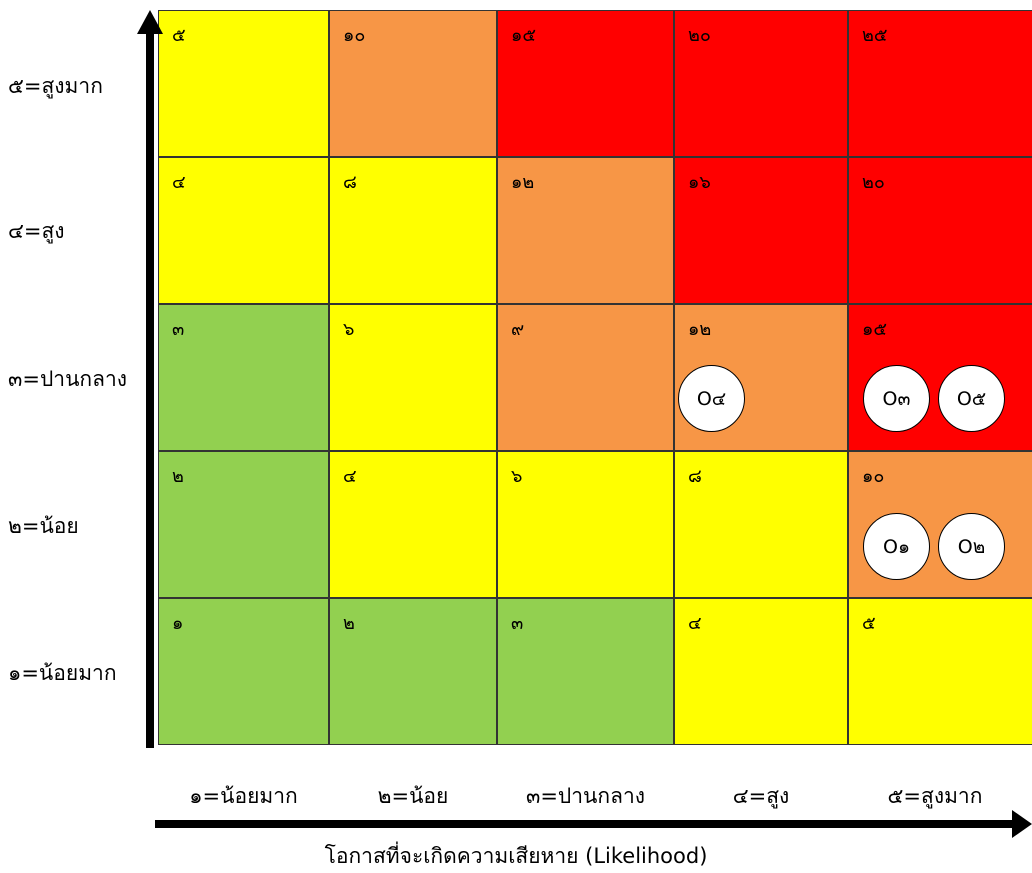 Image resolution: width=1032 pixels, height=873 pixels. Describe the element at coordinates (971, 398) in the screenshot. I see `risk-marker: O๕` at that location.